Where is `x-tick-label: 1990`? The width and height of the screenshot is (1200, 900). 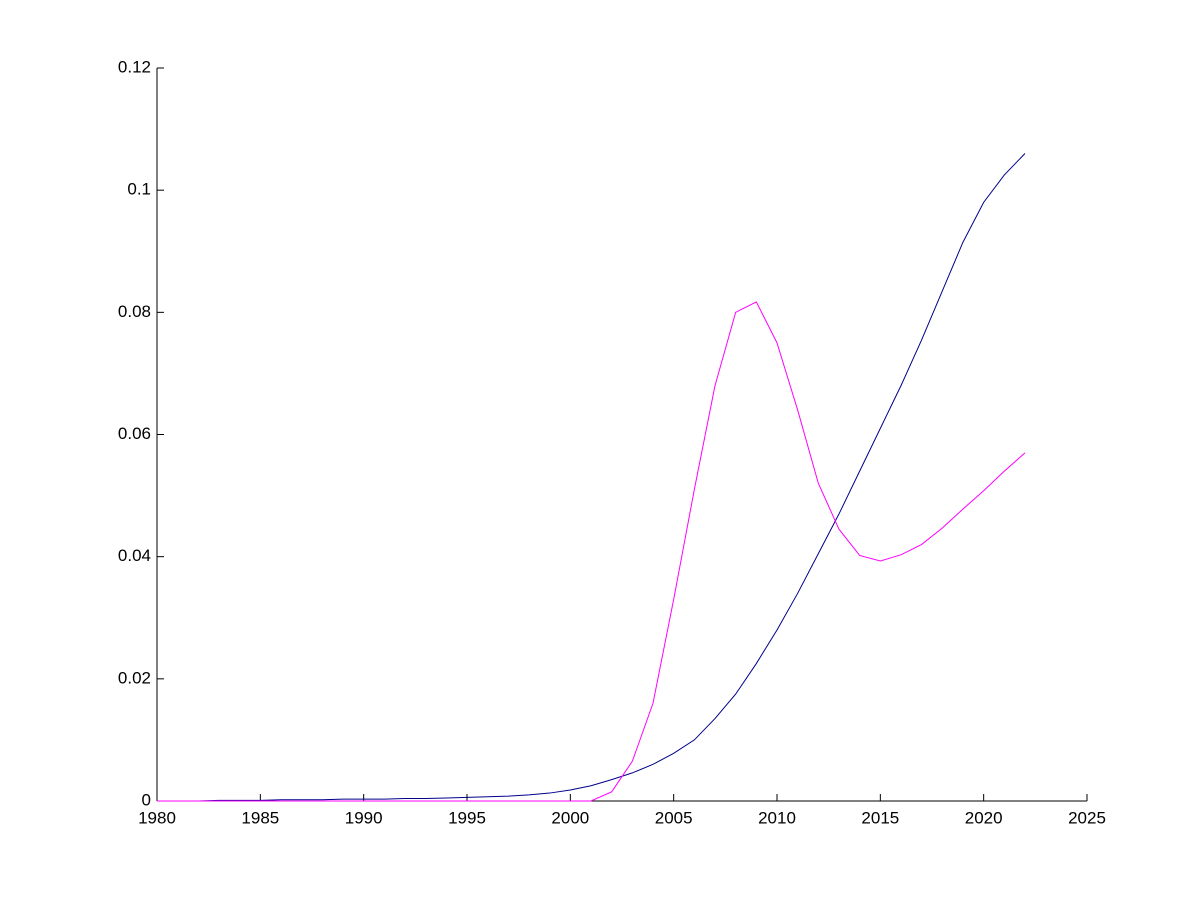 x-tick-label: 1990 is located at coordinates (364, 817).